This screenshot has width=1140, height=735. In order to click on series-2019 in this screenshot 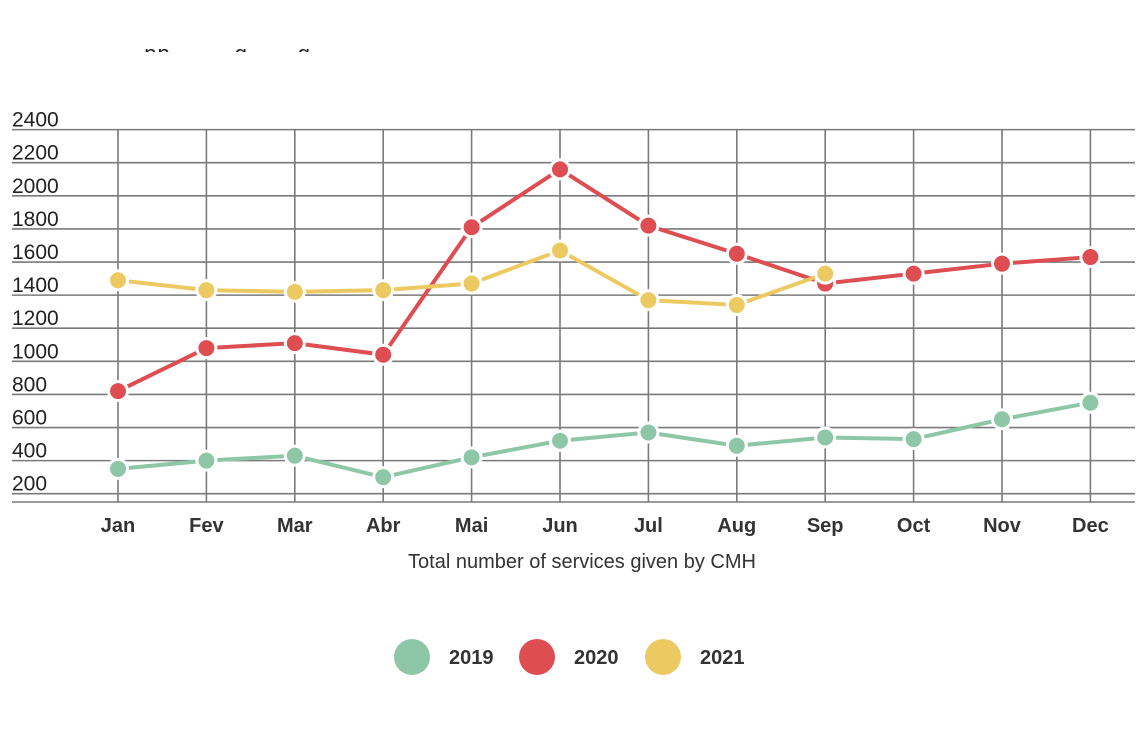, I will do `click(604, 440)`.